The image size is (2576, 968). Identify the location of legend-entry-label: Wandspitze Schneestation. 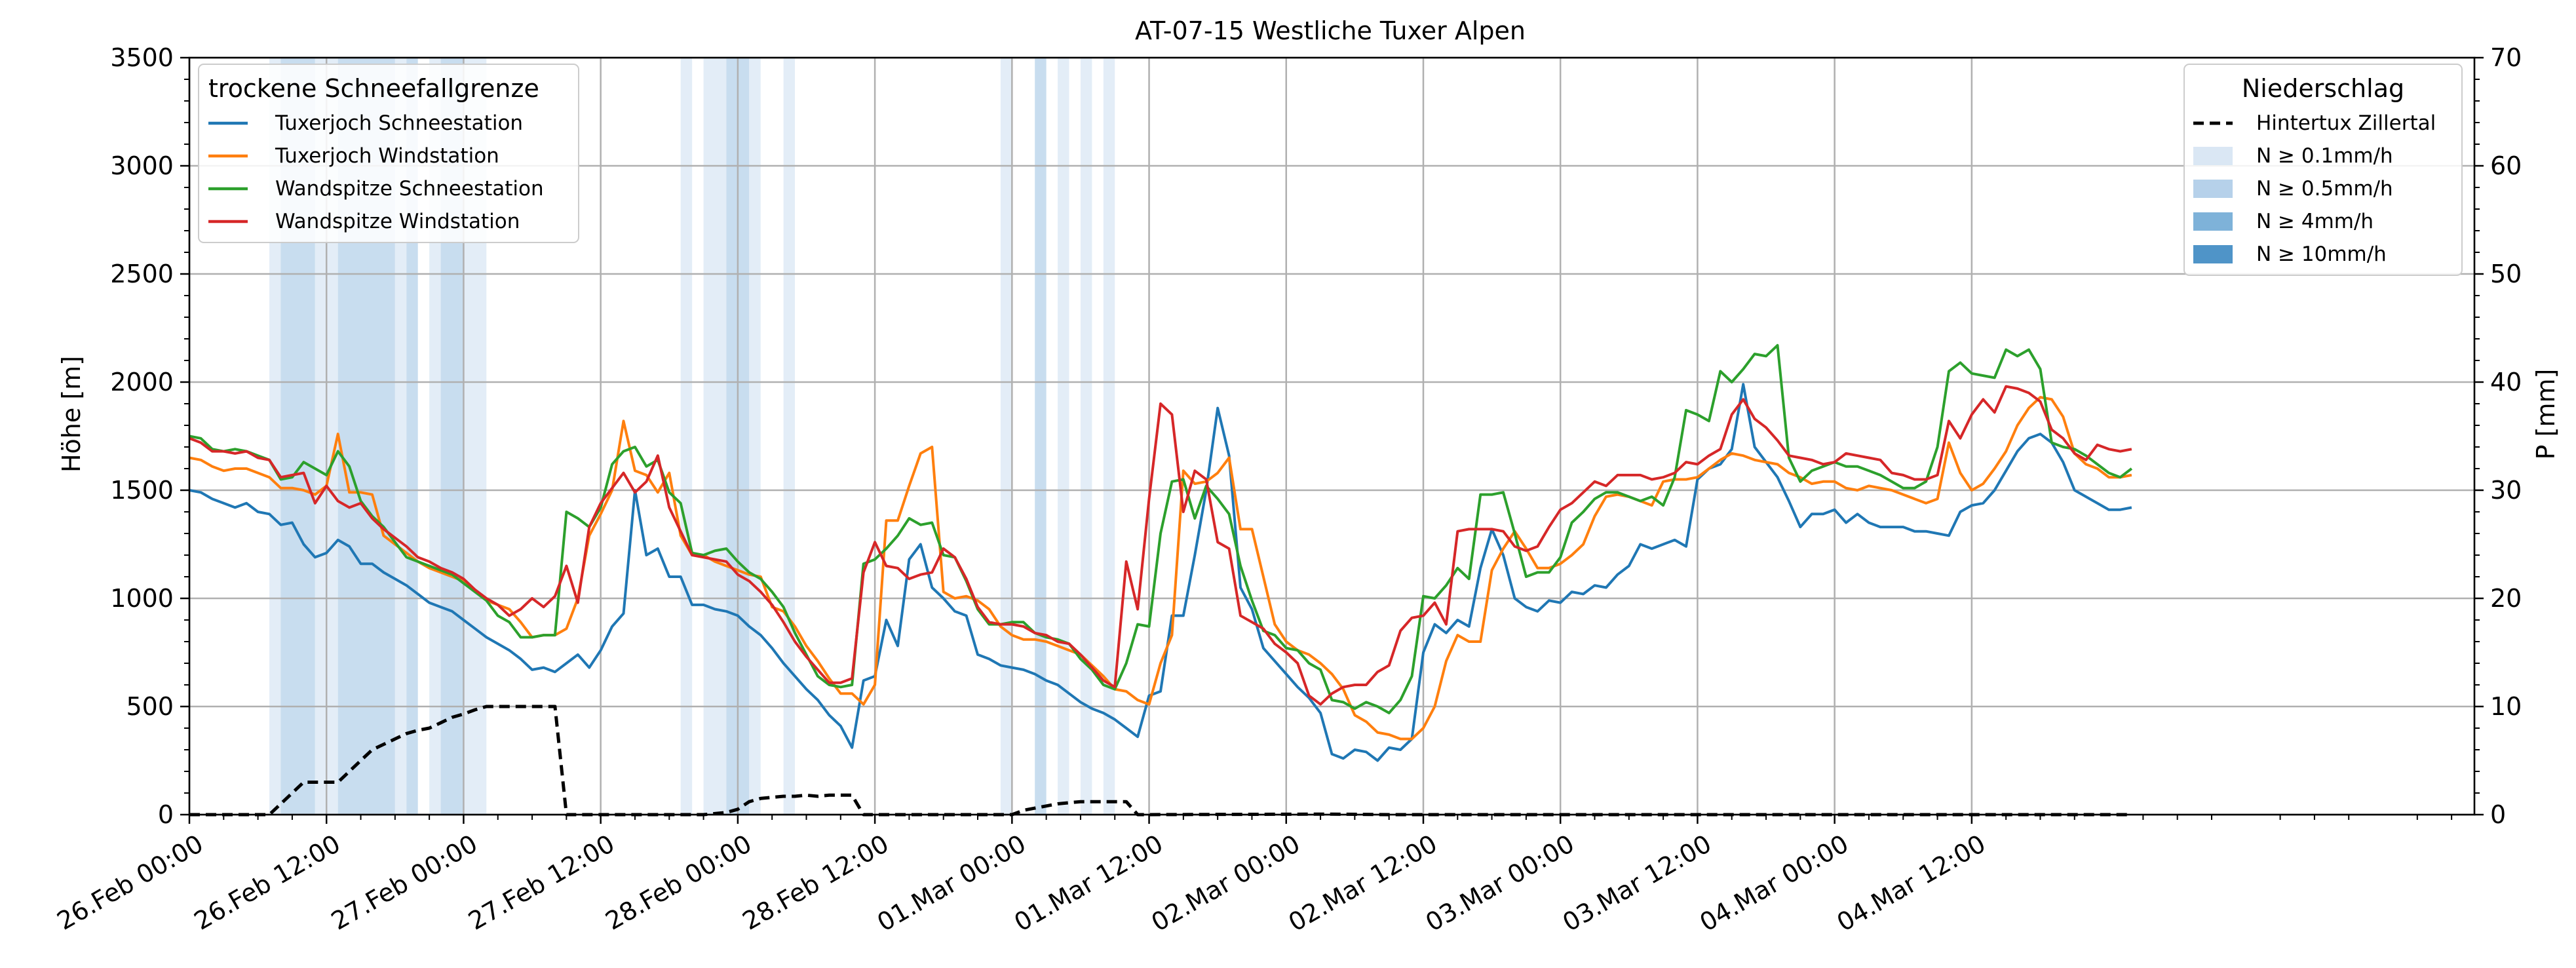
(409, 189).